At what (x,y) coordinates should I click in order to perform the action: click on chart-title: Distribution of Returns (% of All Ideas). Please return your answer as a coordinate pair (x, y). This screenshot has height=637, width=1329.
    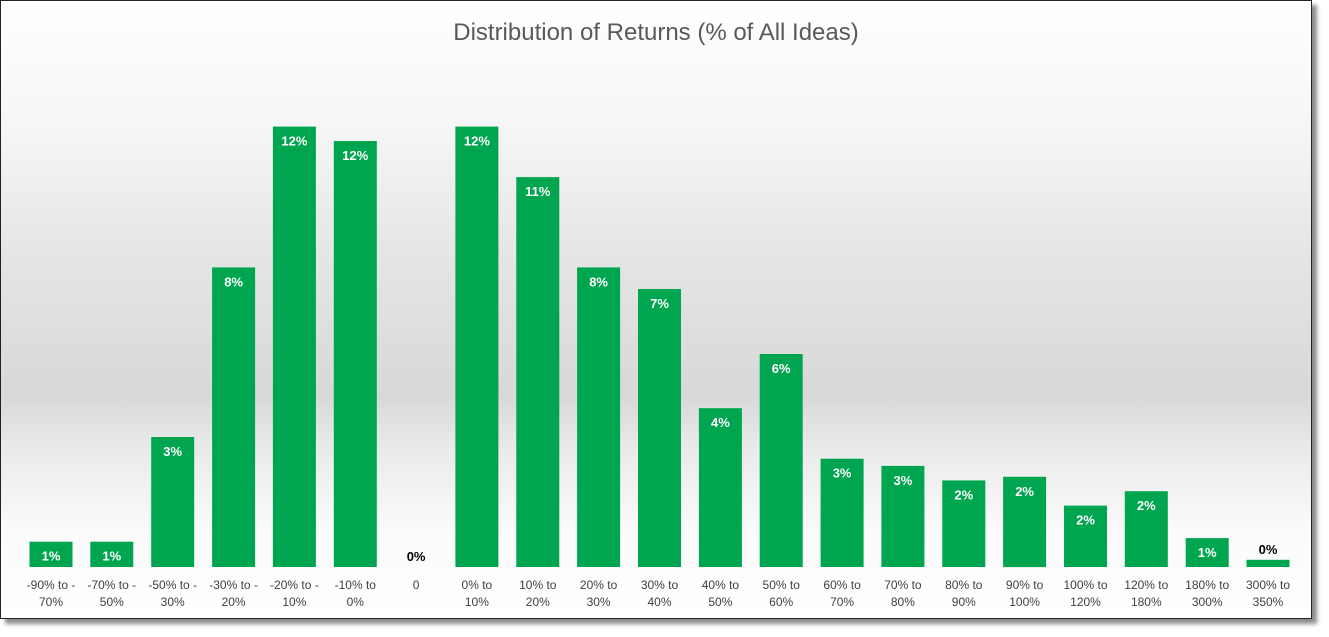
    Looking at the image, I should click on (656, 32).